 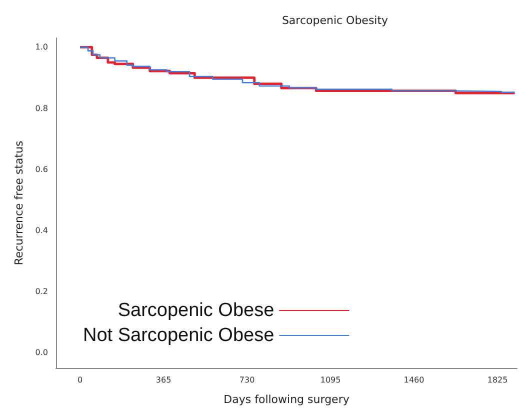 I want to click on chart-title: Sarcopenic Obesity, so click(x=335, y=20).